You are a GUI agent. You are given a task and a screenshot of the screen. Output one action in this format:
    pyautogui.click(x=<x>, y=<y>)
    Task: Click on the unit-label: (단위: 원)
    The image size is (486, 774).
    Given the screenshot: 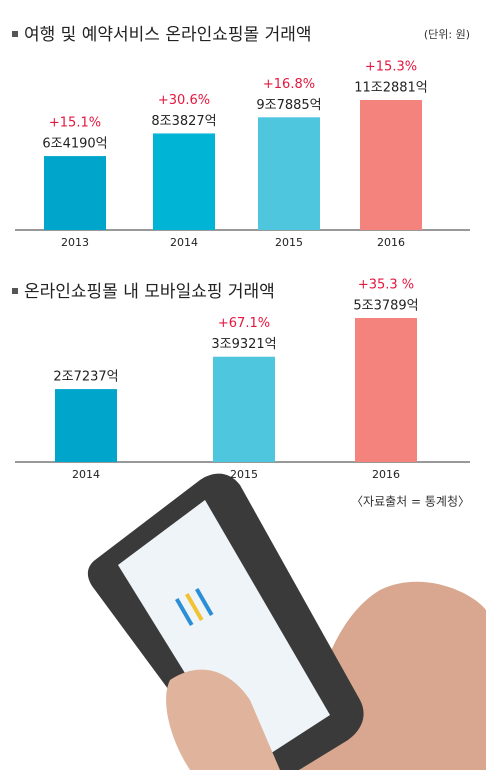 What is the action you would take?
    pyautogui.click(x=447, y=34)
    